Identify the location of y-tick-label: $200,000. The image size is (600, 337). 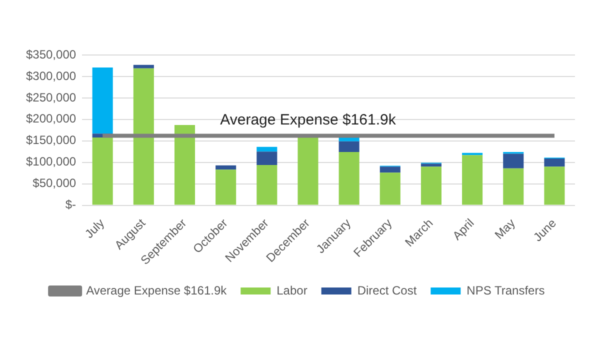
(51, 119).